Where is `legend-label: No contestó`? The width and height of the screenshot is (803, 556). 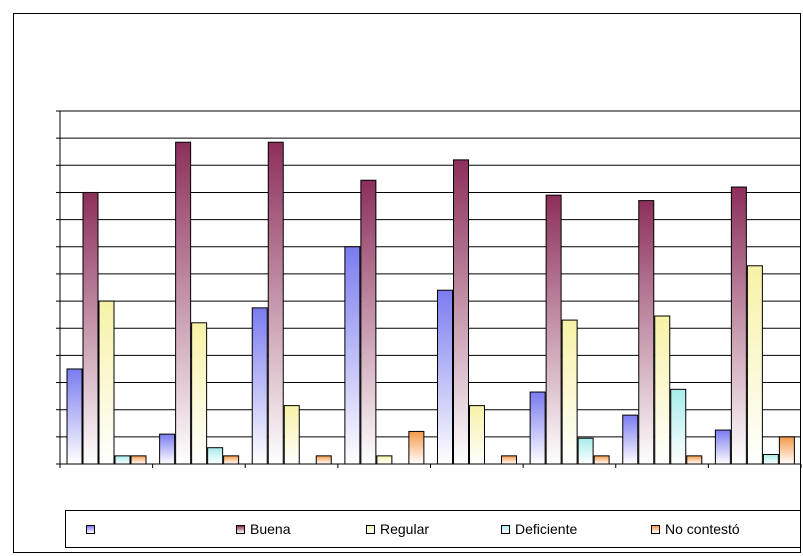 legend-label: No contestó is located at coordinates (702, 529).